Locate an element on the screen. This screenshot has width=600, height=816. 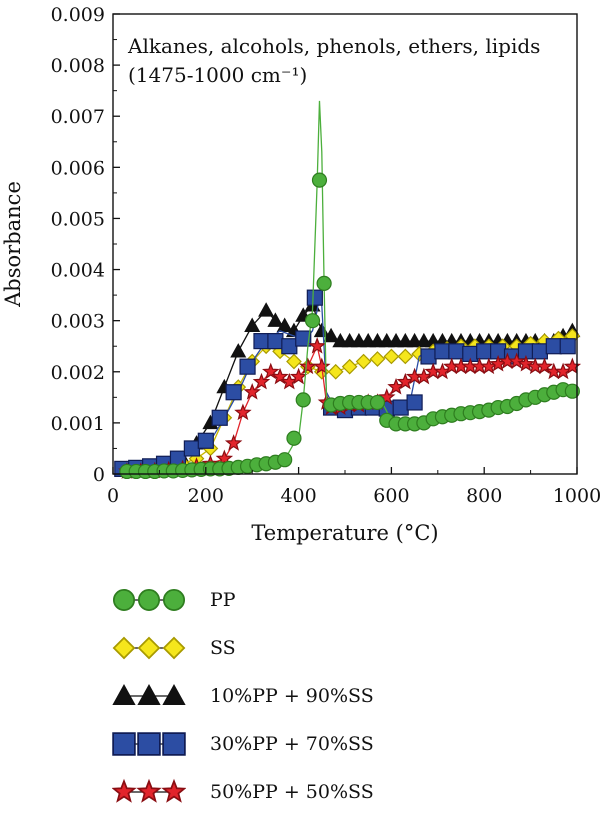
y-tick-label: 0.003 is located at coordinates (78, 322).